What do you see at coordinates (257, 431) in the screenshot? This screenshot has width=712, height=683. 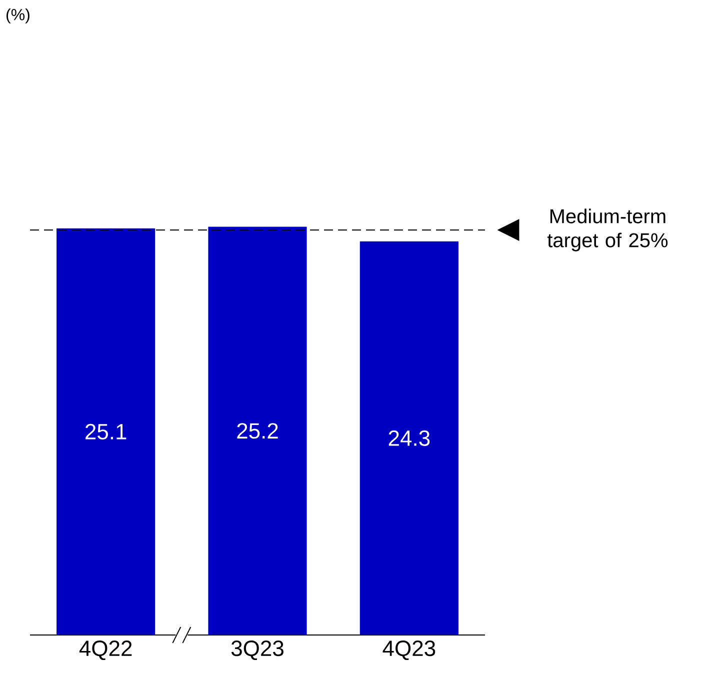 I see `data-label: 25.2` at bounding box center [257, 431].